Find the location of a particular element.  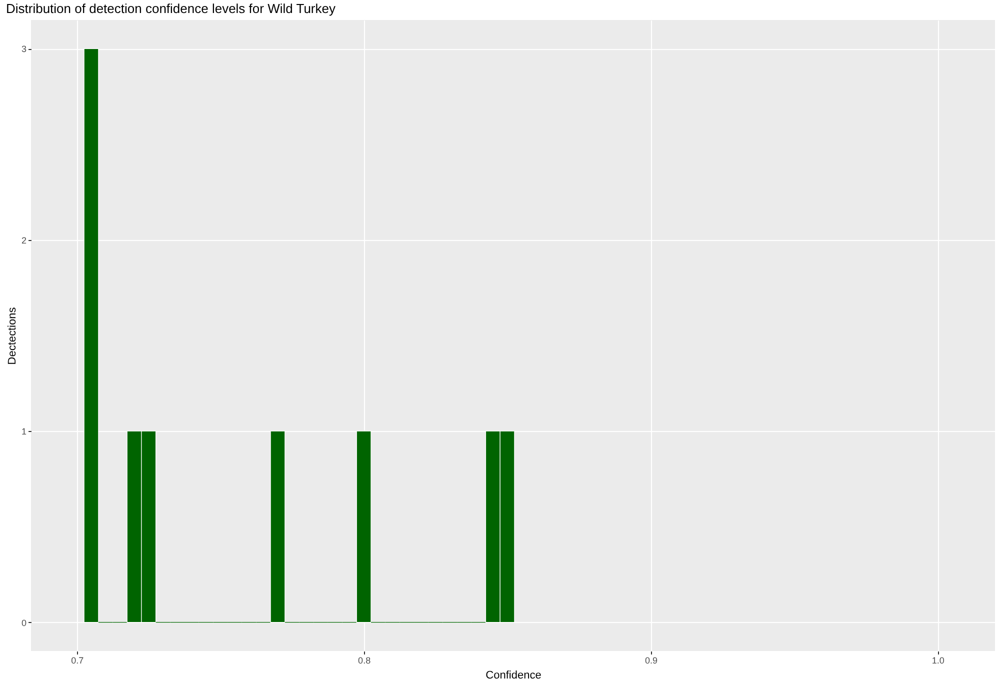

x-axis-title: Confidence is located at coordinates (514, 676).